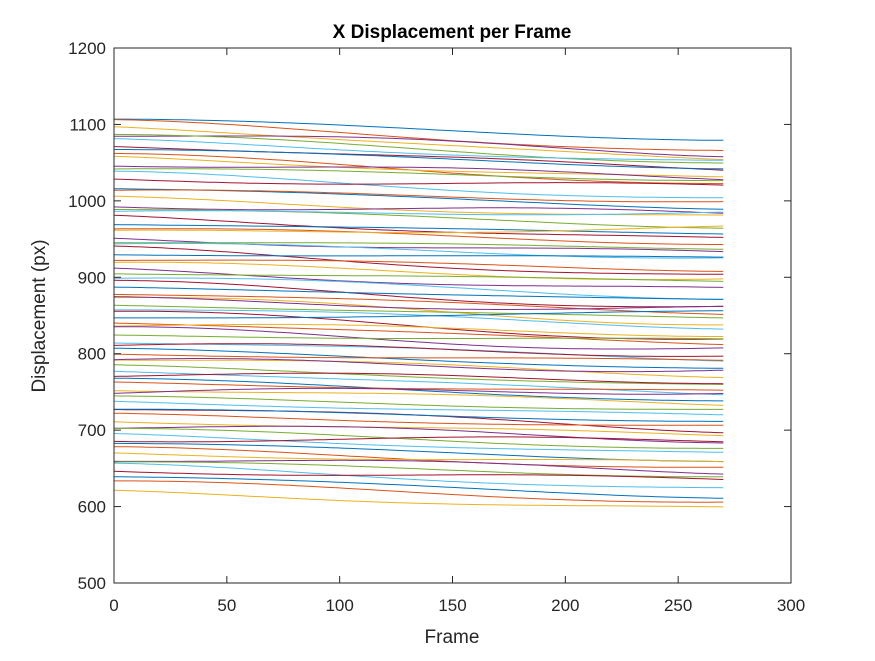  Describe the element at coordinates (791, 605) in the screenshot. I see `x-tick-label: 300` at that location.